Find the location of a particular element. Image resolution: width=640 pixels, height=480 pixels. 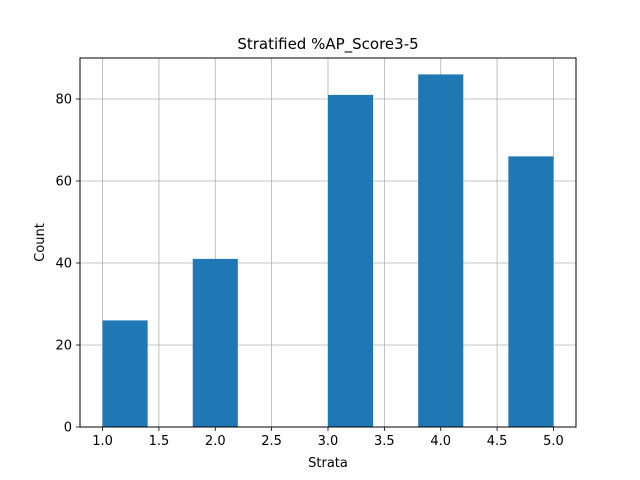

y-tick-label: 20 is located at coordinates (63, 346).